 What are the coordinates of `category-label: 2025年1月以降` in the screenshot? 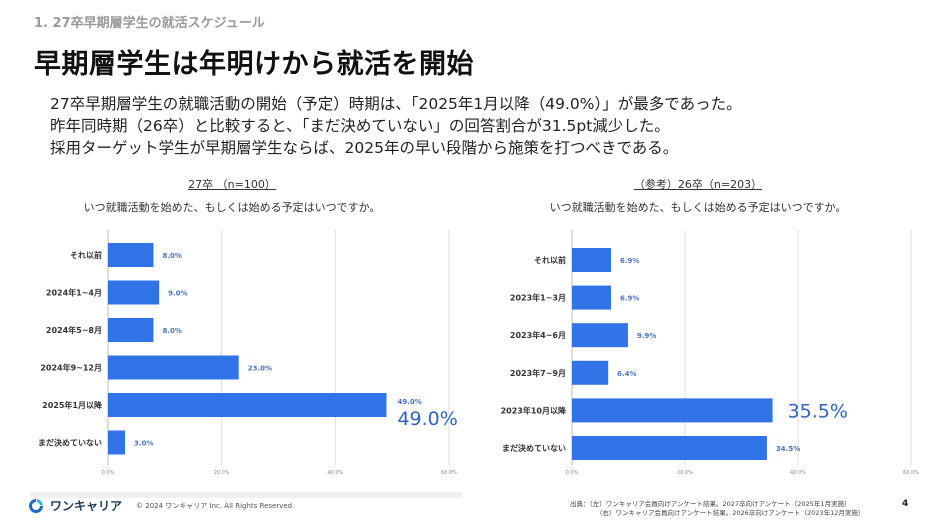 It's located at (72, 405).